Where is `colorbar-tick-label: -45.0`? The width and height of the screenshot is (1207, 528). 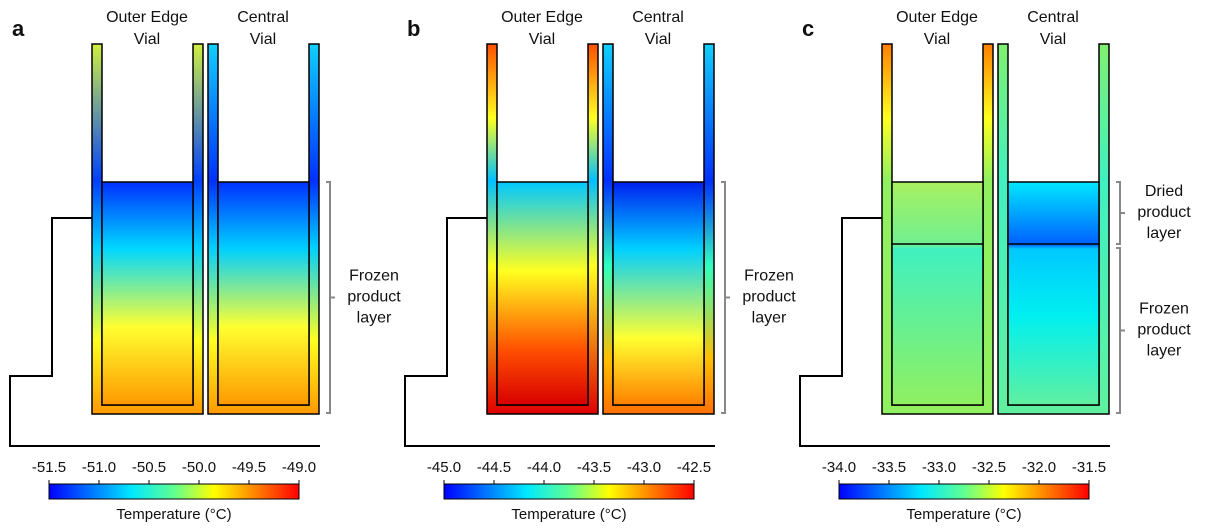 colorbar-tick-label: -45.0 is located at coordinates (444, 467).